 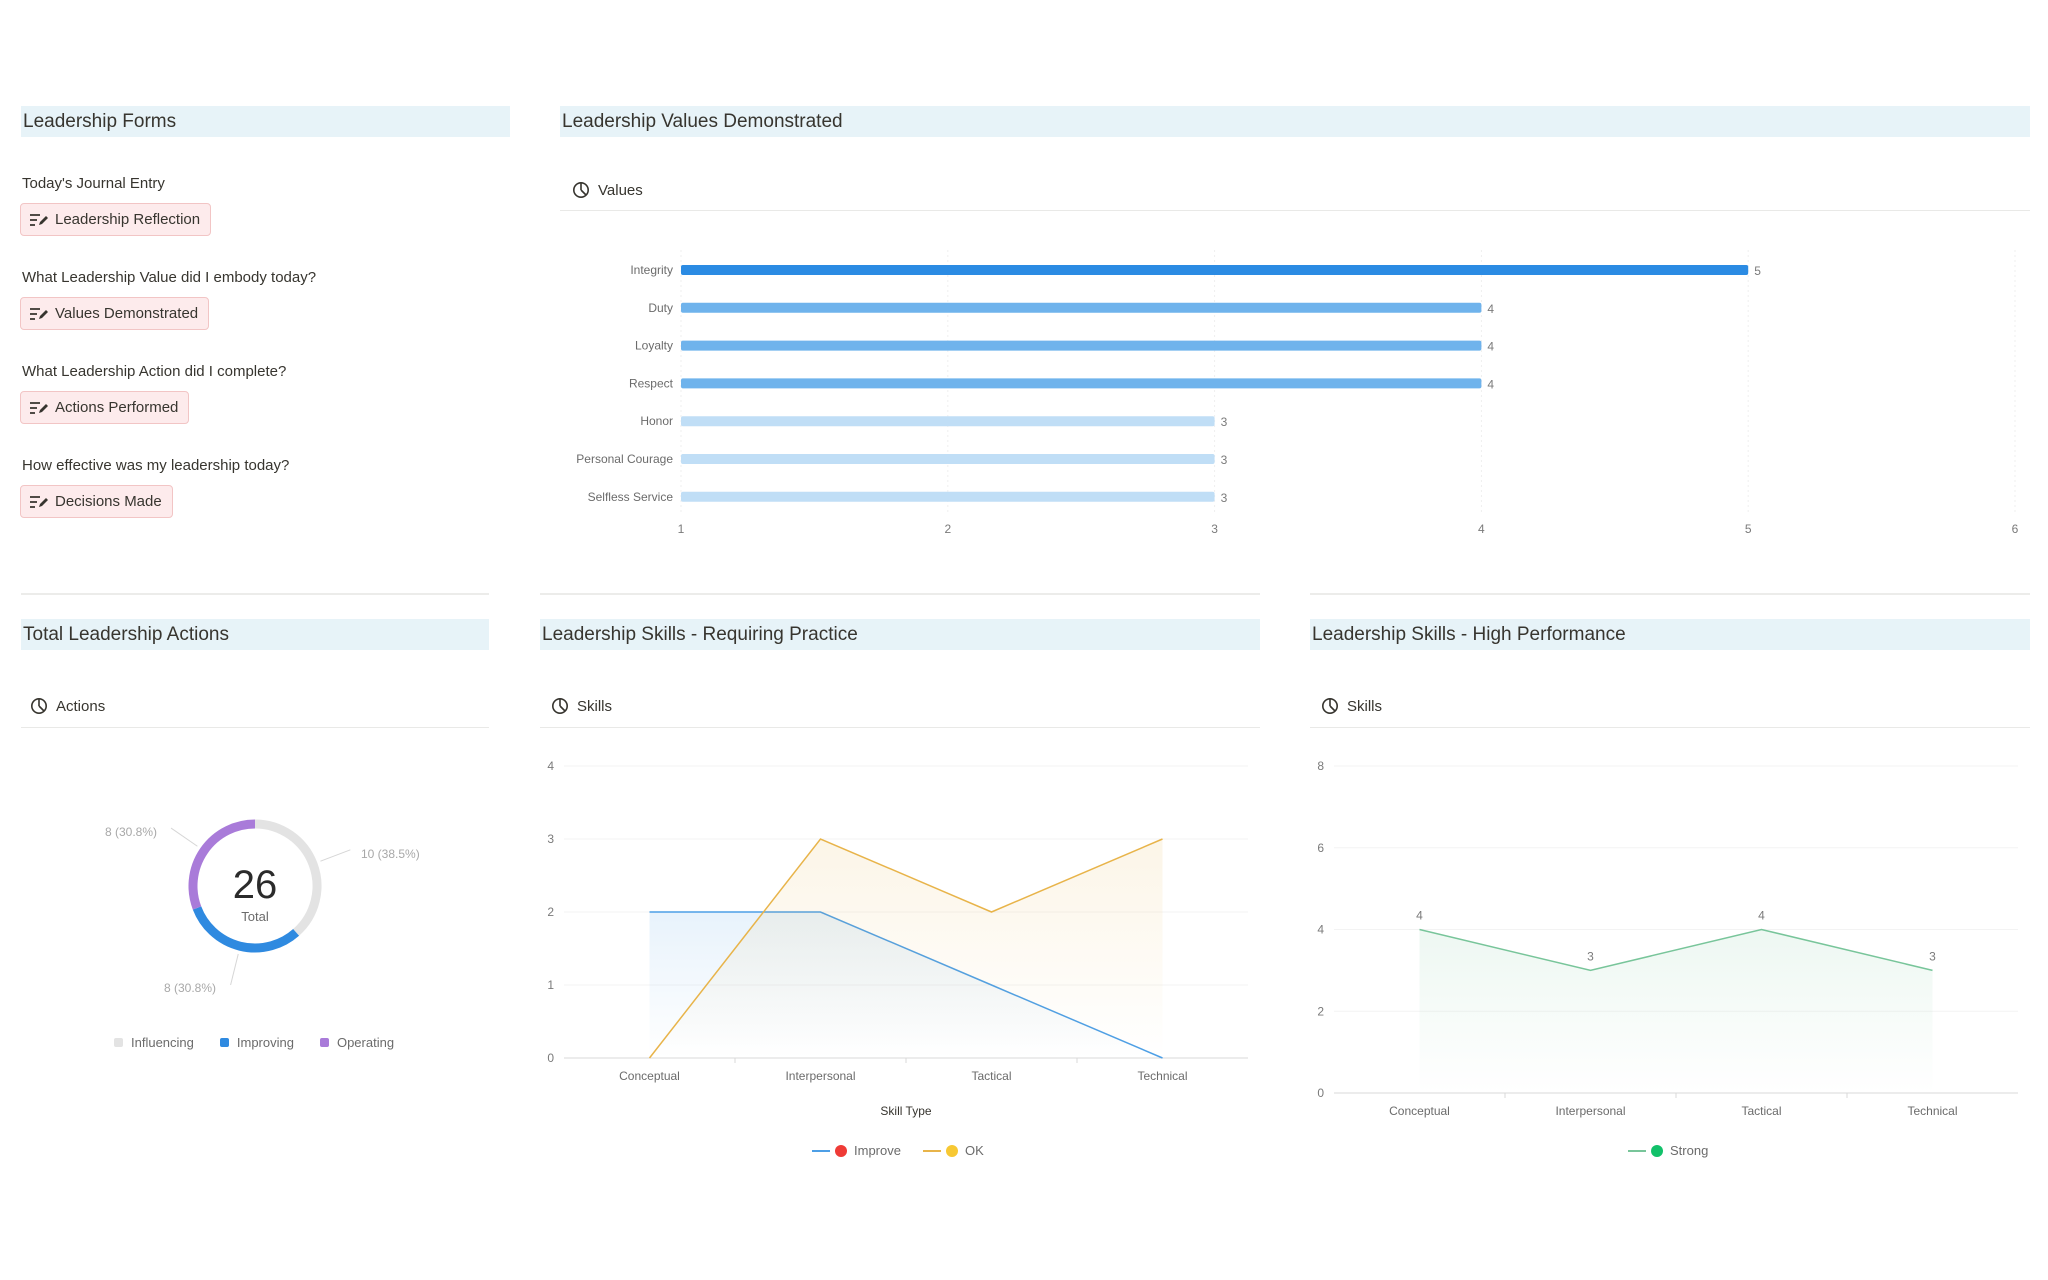 What do you see at coordinates (265, 121) in the screenshot?
I see `forms-section-title: Leadership Forms` at bounding box center [265, 121].